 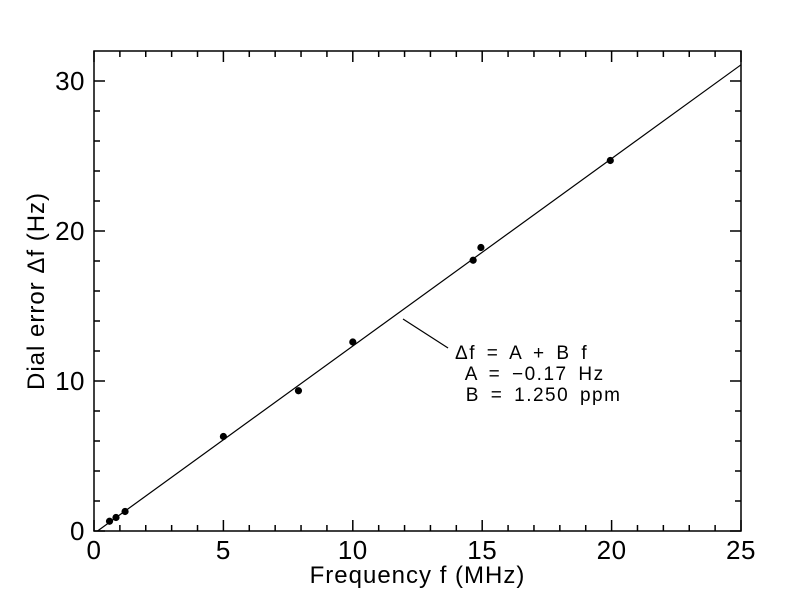 What do you see at coordinates (70, 81) in the screenshot?
I see `y-tick-label: 30` at bounding box center [70, 81].